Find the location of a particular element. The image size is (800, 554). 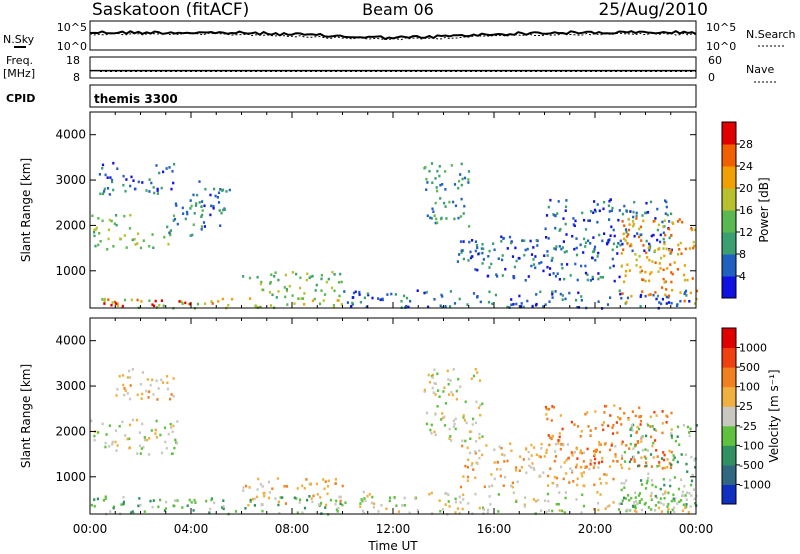

colorbar-tick-label: 4 is located at coordinates (742, 276).